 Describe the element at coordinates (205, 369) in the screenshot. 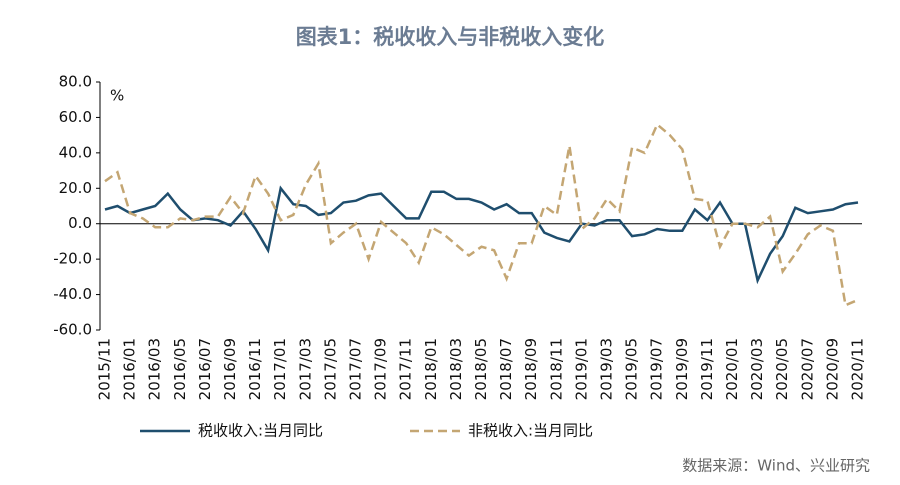

I see `x-tick-label: 2016/07` at that location.